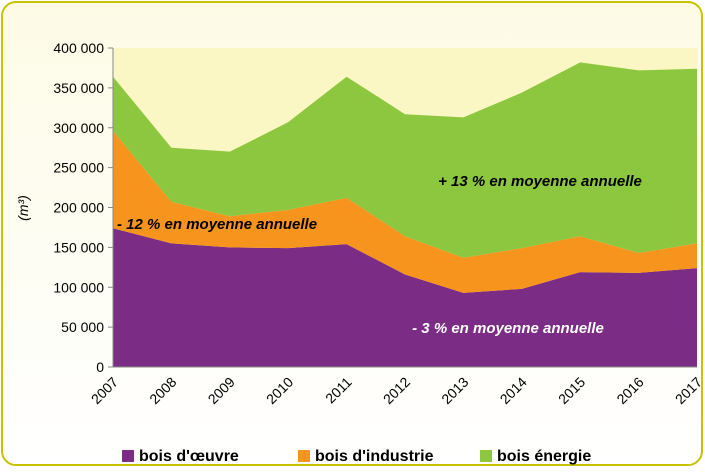 The height and width of the screenshot is (473, 705). Describe the element at coordinates (100, 367) in the screenshot. I see `y-tick-label: 0` at that location.